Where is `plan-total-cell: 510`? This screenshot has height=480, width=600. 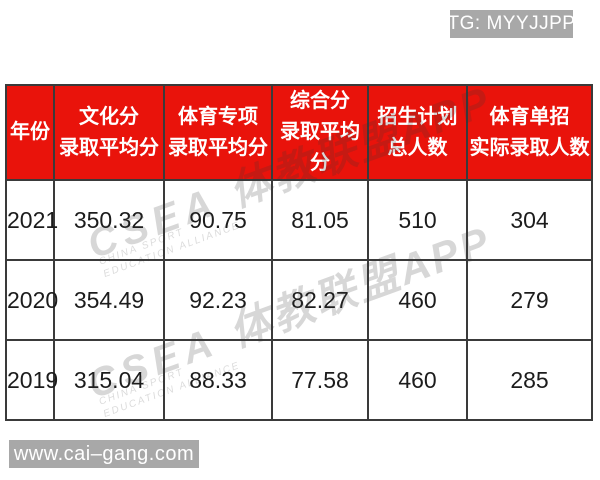 plan-total-cell: 510 is located at coordinates (417, 220).